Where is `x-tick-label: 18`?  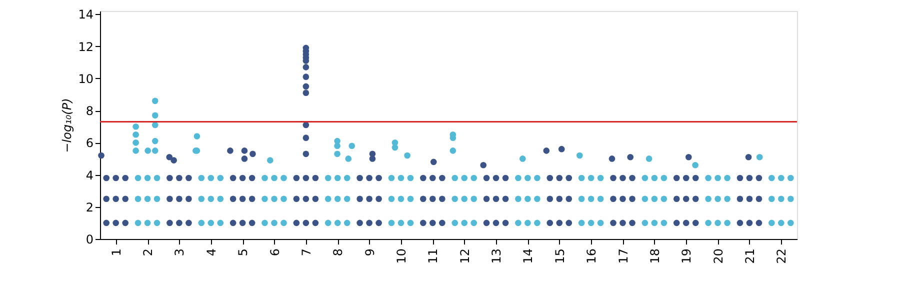 x-tick-label: 18 is located at coordinates (655, 256).